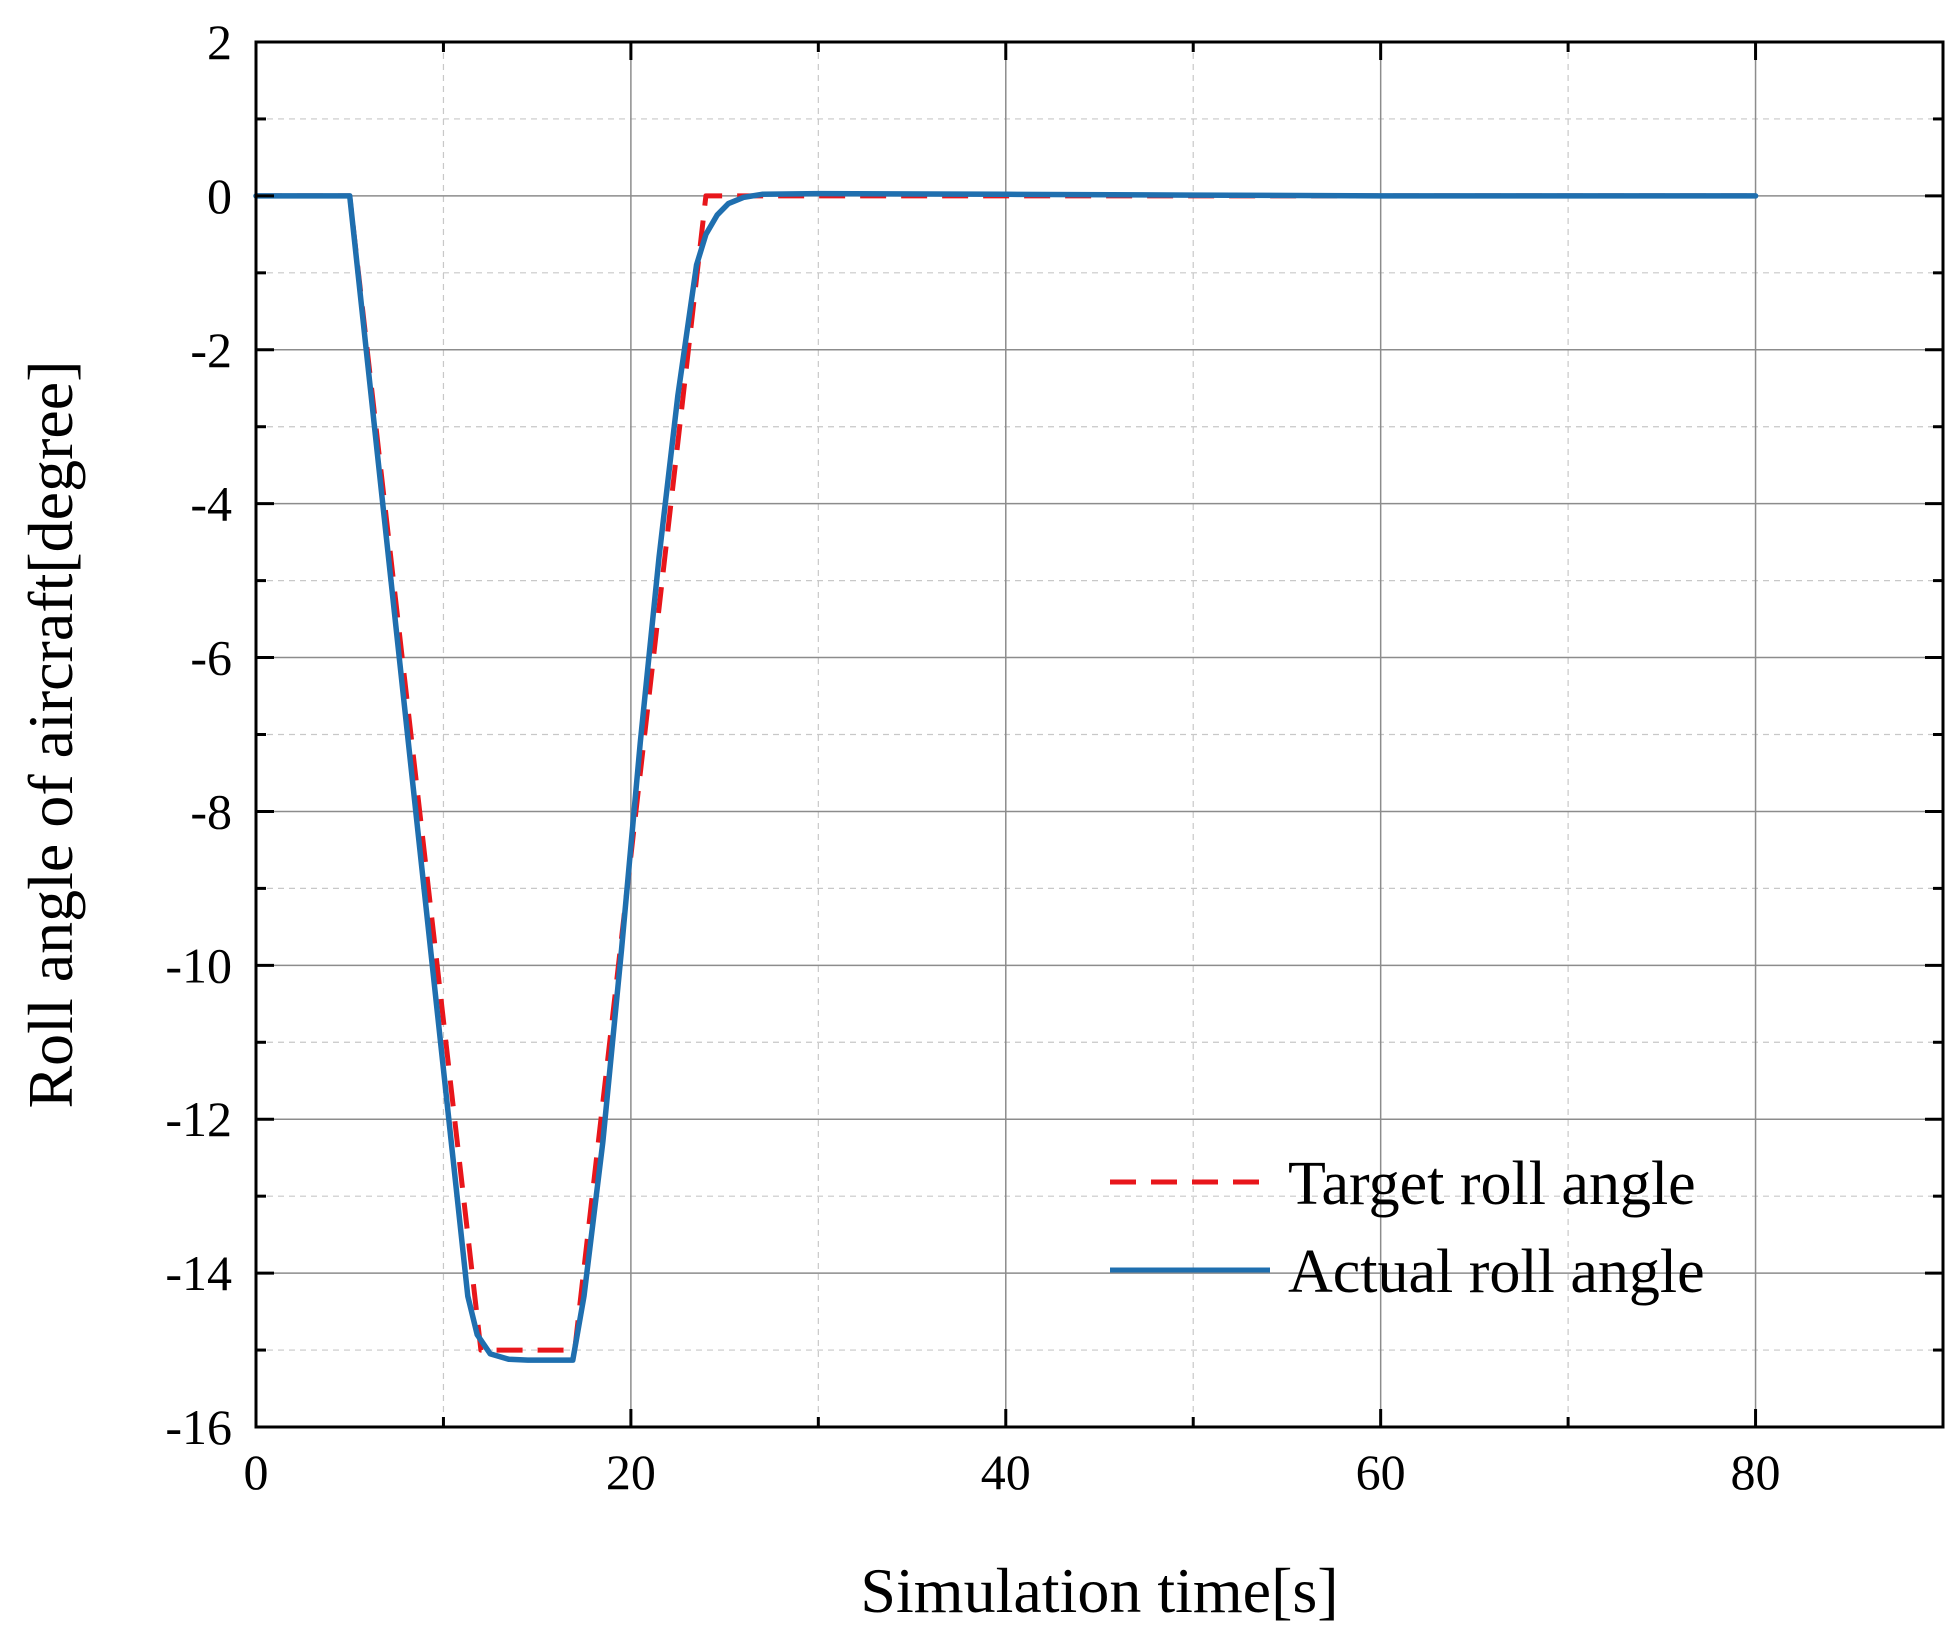  What do you see at coordinates (219, 42) in the screenshot?
I see `y-tick-label: 2` at bounding box center [219, 42].